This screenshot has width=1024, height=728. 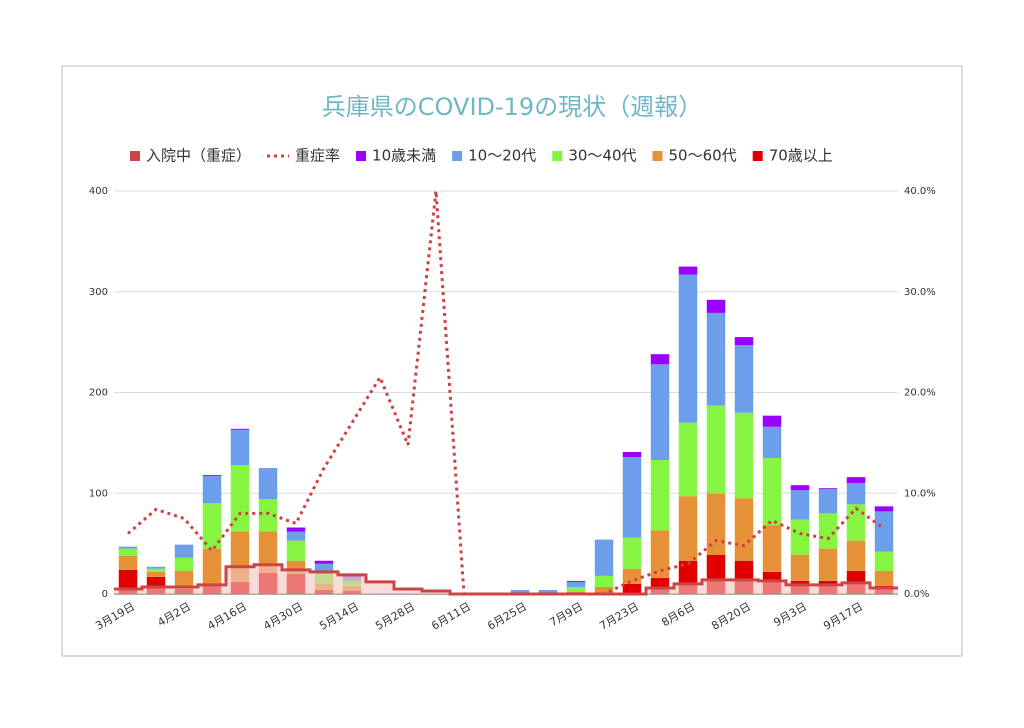 What do you see at coordinates (703, 156) in the screenshot?
I see `legend-label: 50〜60代` at bounding box center [703, 156].